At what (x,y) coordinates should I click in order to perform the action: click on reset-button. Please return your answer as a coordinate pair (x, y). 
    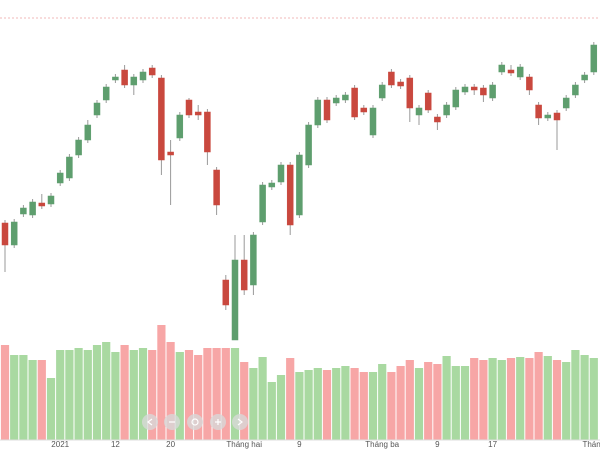
    Looking at the image, I should click on (195, 422).